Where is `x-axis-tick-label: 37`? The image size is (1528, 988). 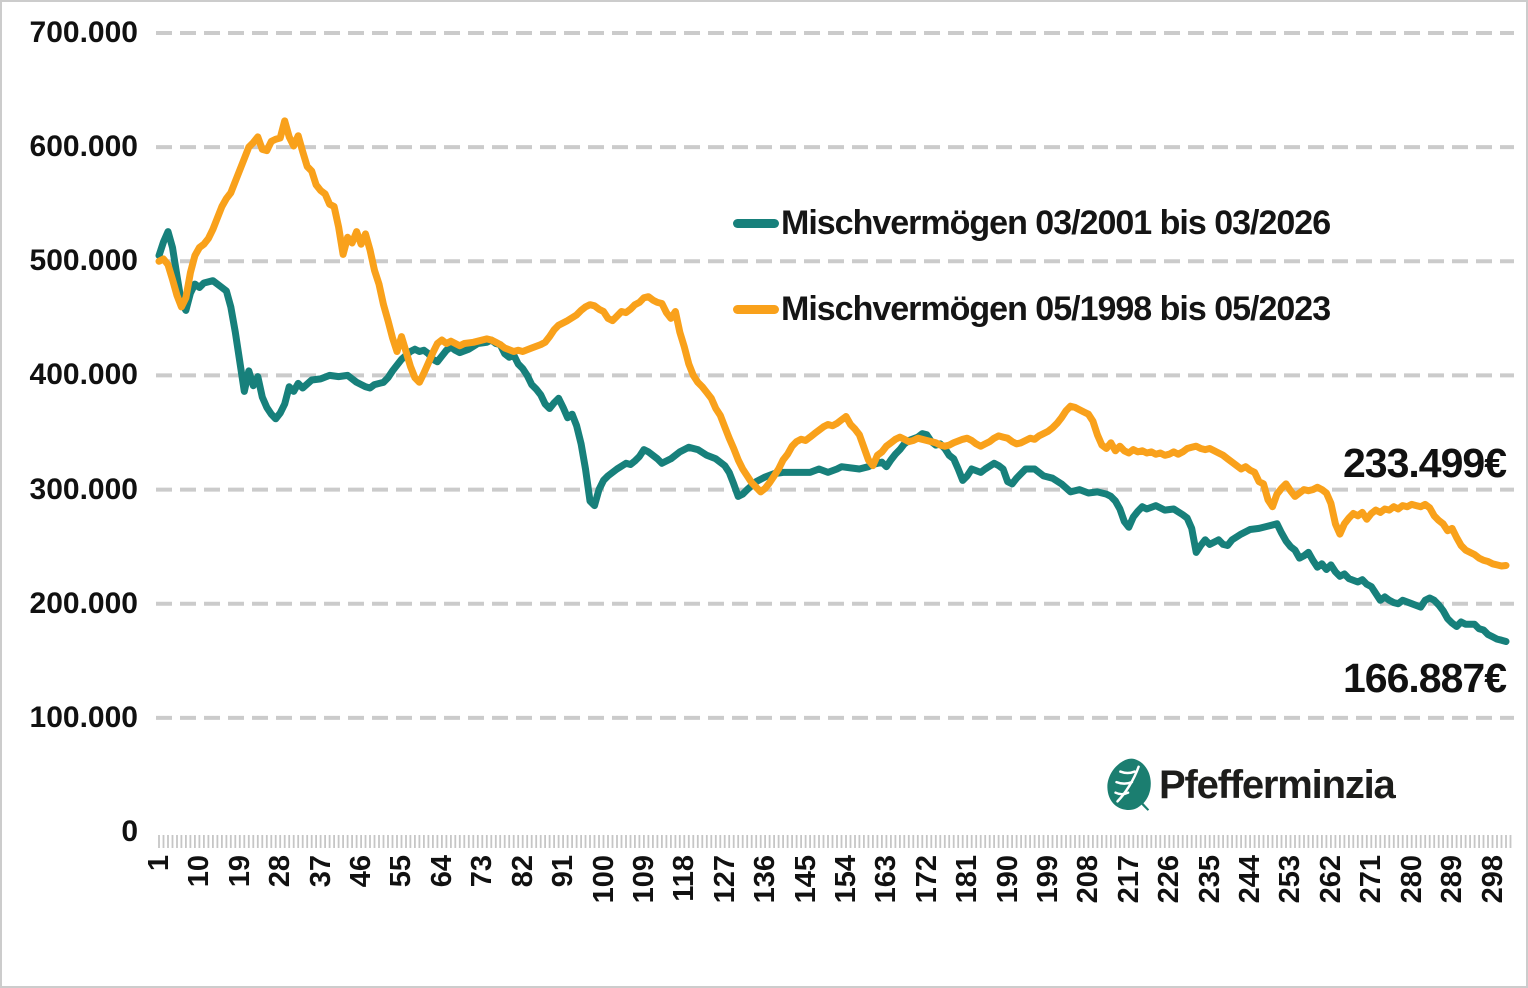 x-axis-tick-label: 37 is located at coordinates (320, 871).